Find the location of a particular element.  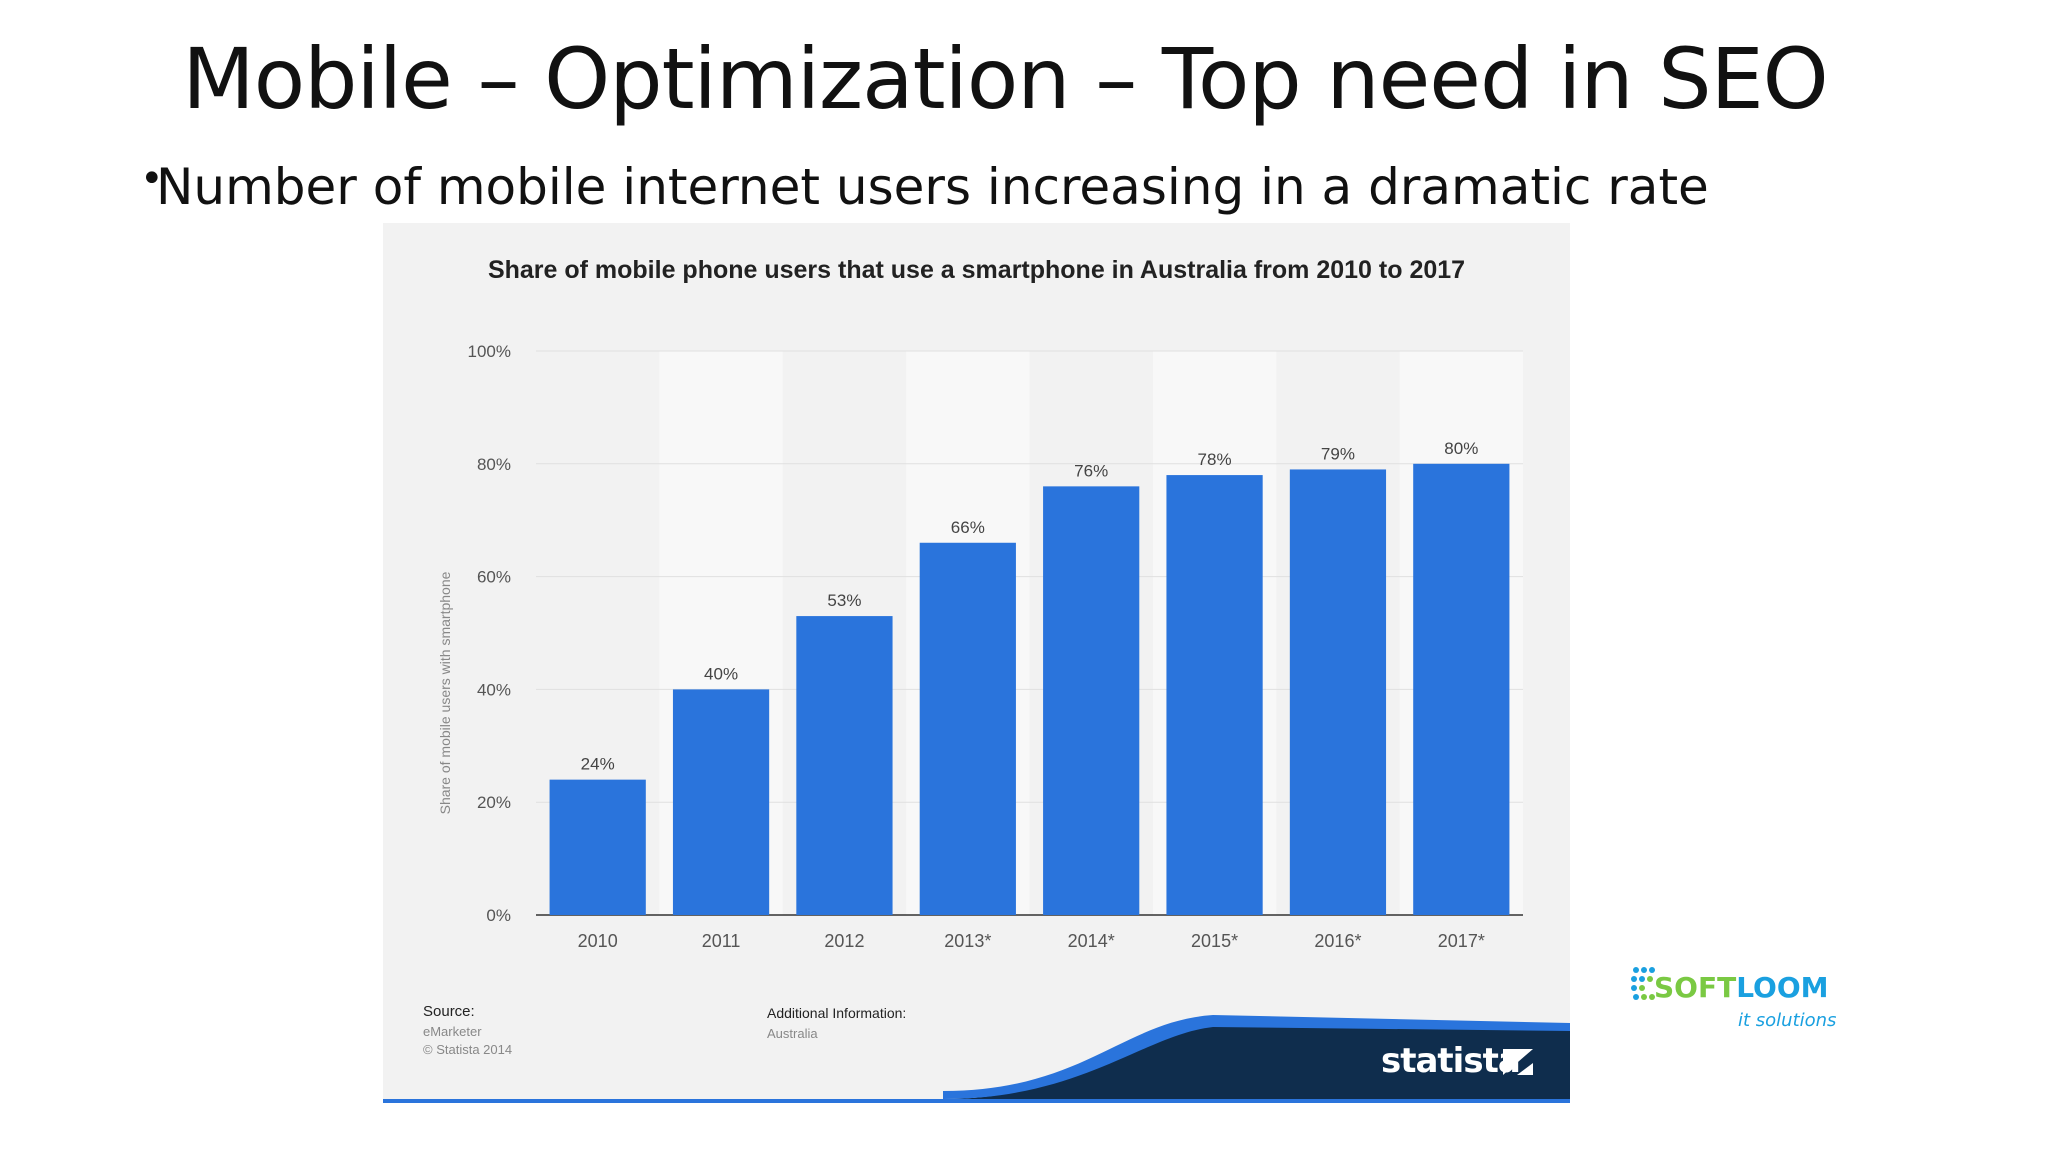

x-tick-label: 2012 is located at coordinates (844, 941).